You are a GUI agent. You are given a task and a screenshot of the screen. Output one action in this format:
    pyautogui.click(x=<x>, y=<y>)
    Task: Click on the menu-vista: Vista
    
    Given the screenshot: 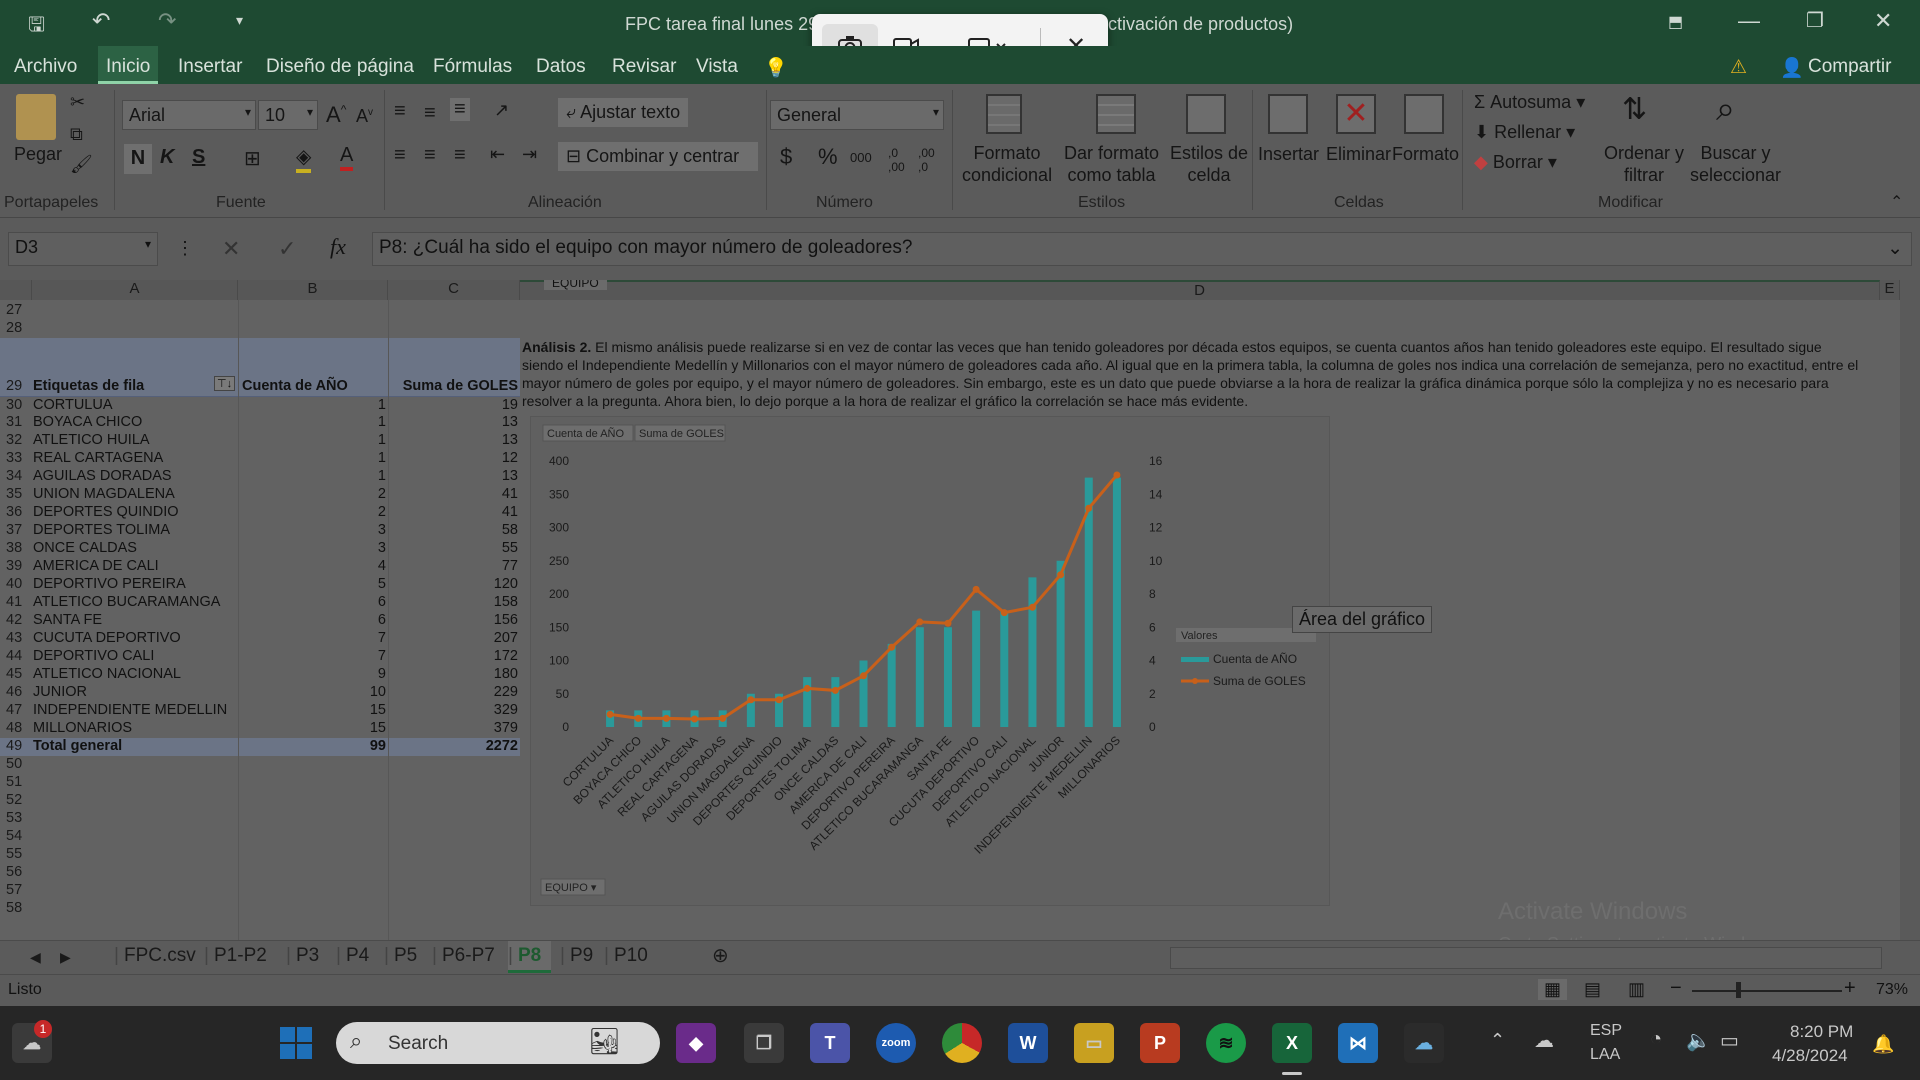 What is the action you would take?
    pyautogui.click(x=717, y=66)
    